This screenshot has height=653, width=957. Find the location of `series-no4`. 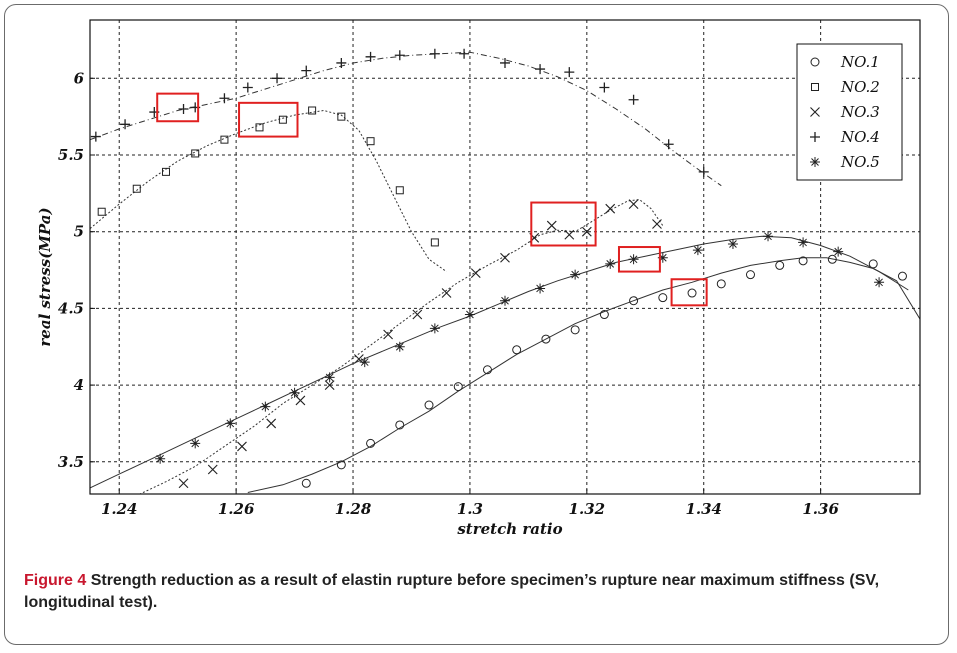

series-no4 is located at coordinates (406, 117).